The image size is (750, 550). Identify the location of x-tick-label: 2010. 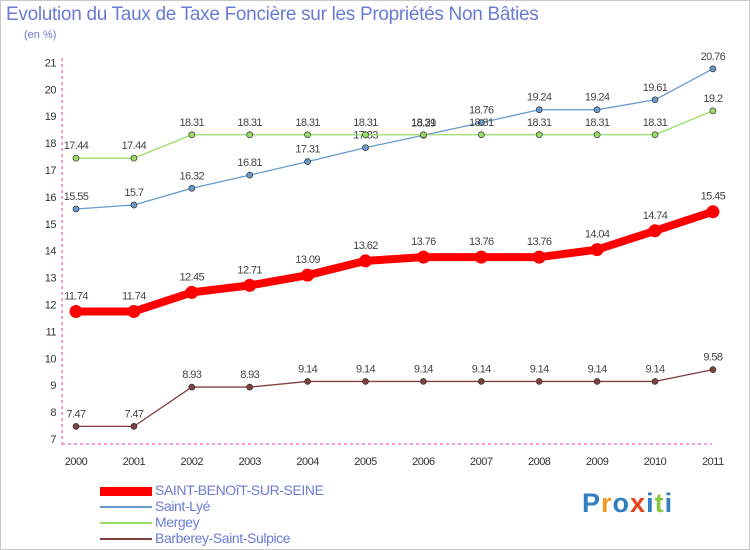
(655, 462).